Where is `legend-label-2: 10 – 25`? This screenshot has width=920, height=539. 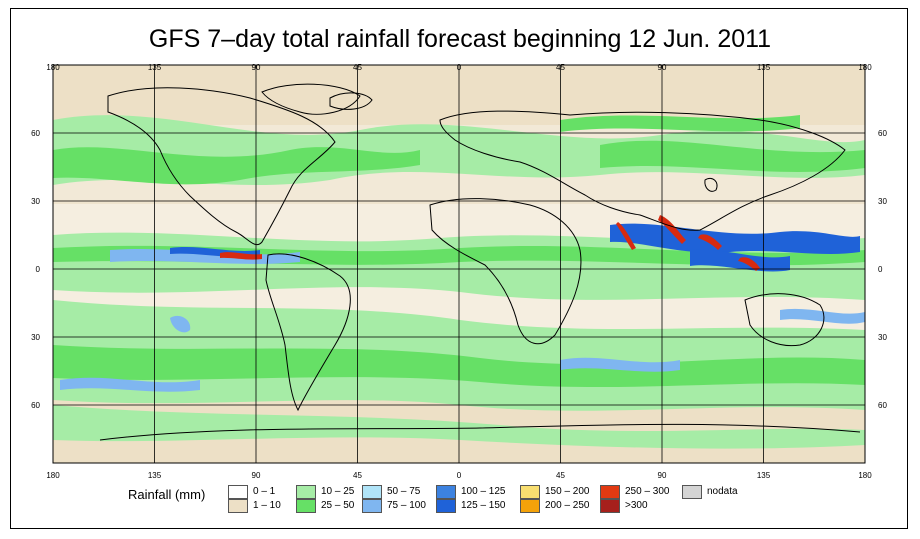 legend-label-2: 10 – 25 is located at coordinates (338, 491).